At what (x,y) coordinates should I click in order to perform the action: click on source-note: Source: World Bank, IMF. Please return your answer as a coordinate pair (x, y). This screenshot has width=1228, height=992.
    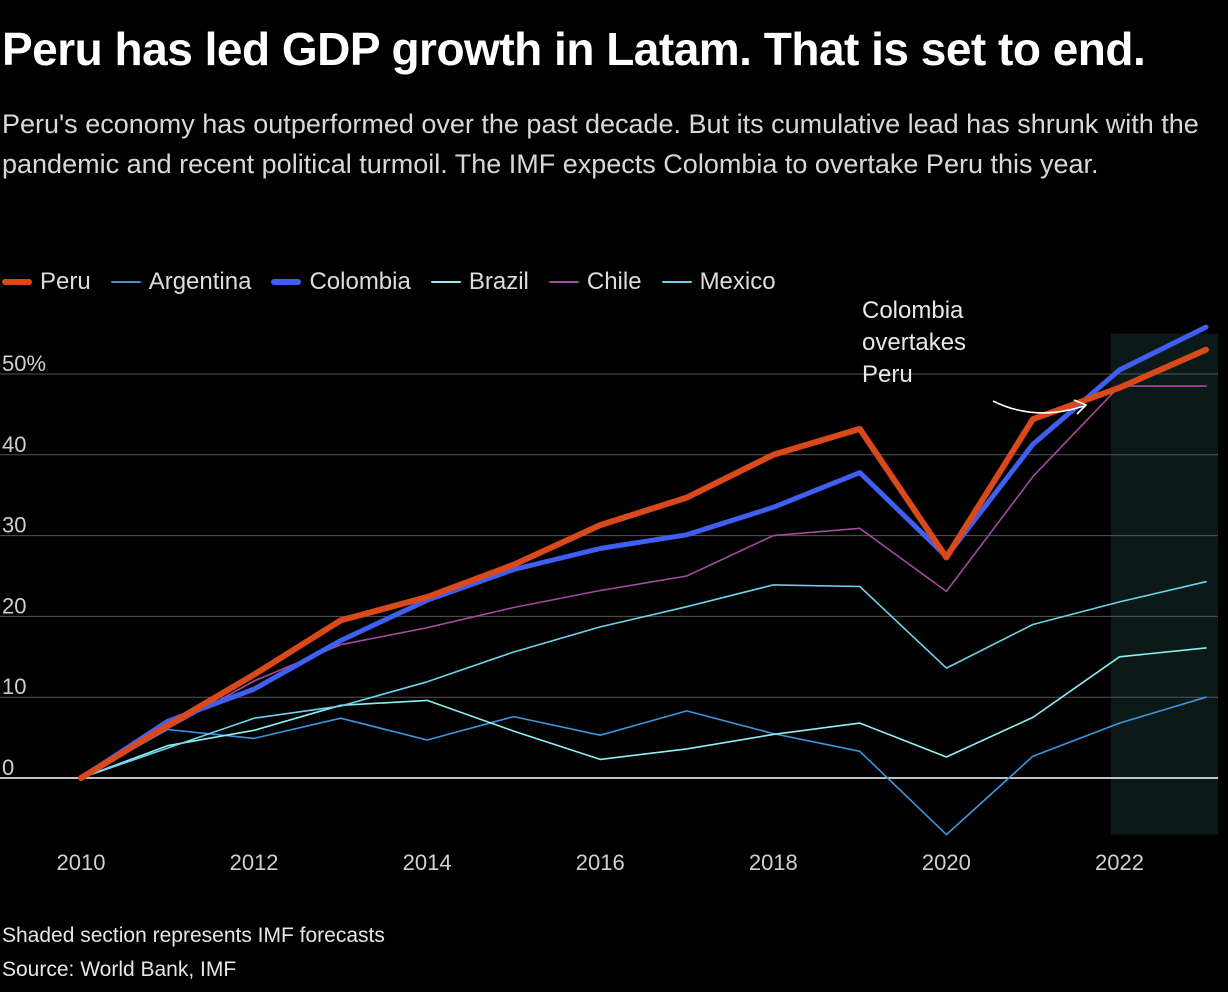
    Looking at the image, I should click on (119, 969).